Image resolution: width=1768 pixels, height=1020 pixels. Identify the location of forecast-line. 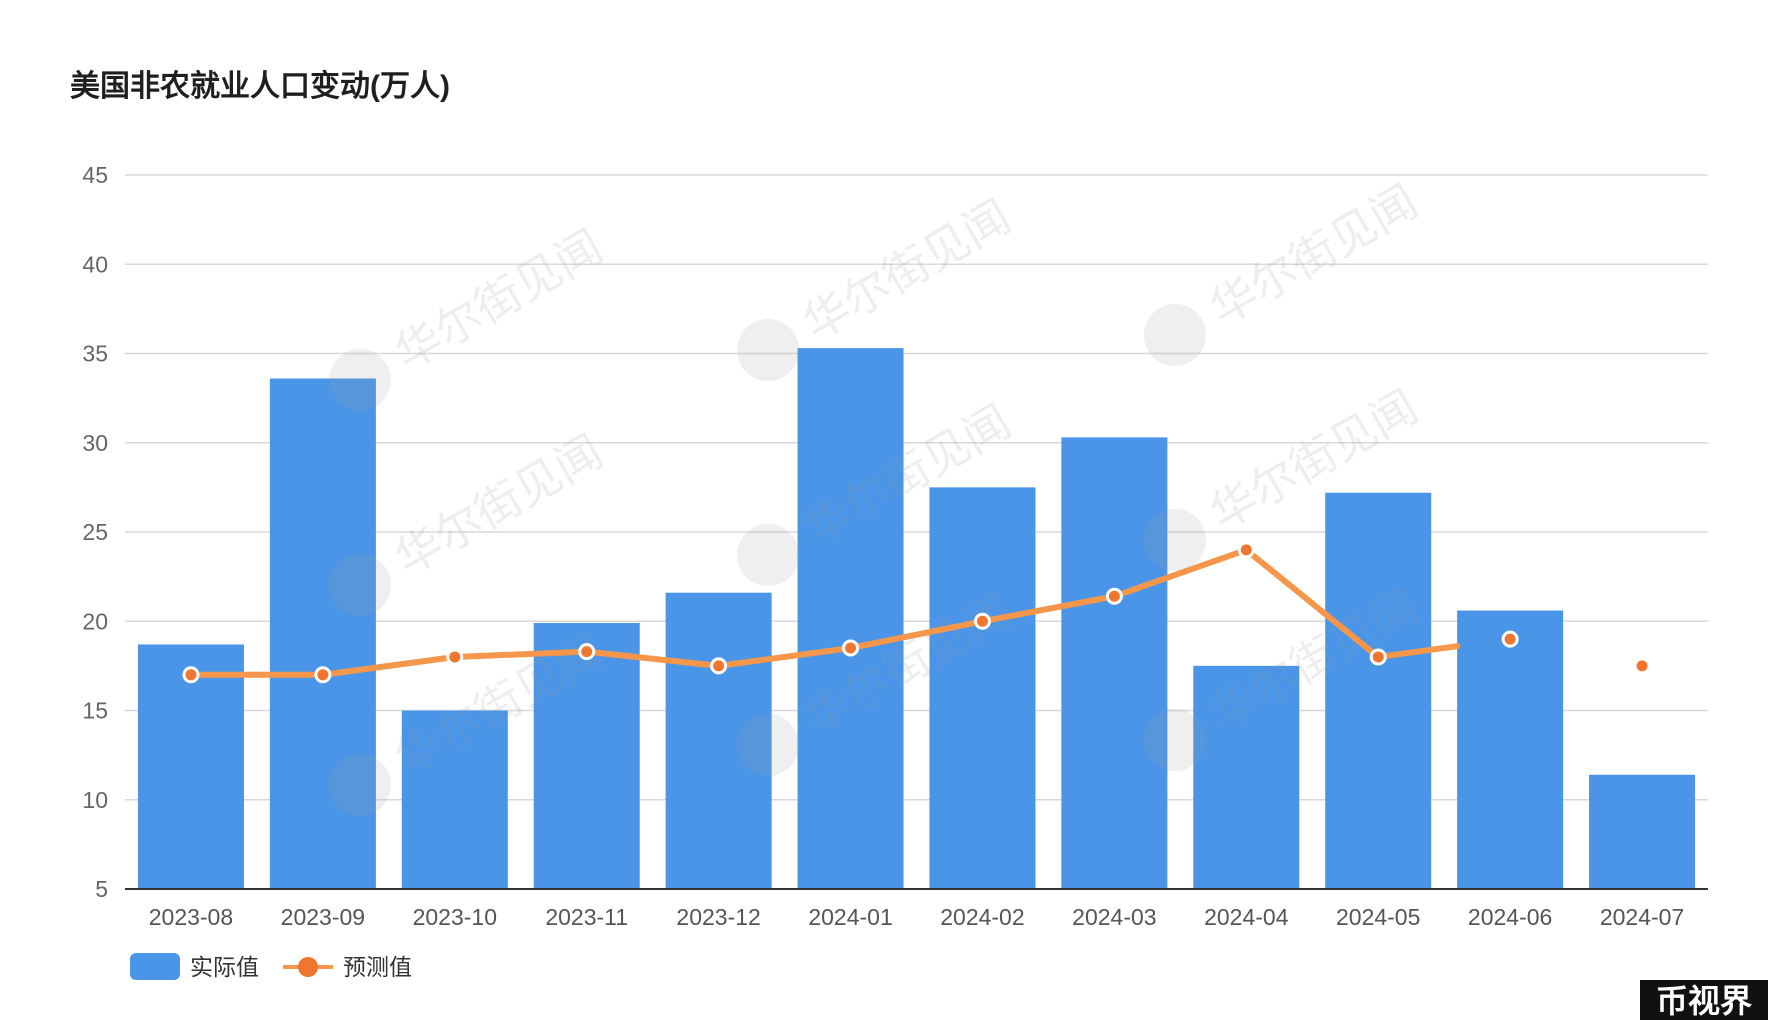
(785, 612).